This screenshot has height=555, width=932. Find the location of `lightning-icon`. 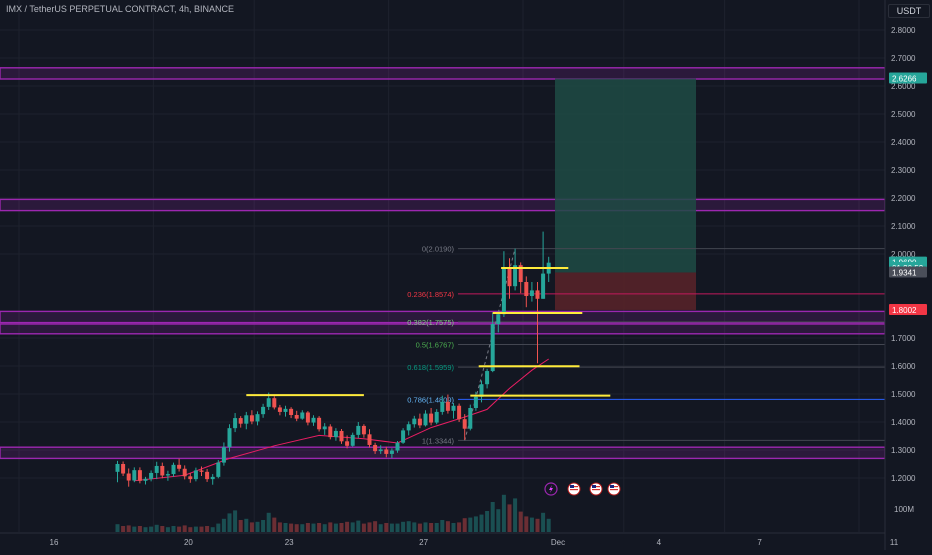

lightning-icon is located at coordinates (551, 489).